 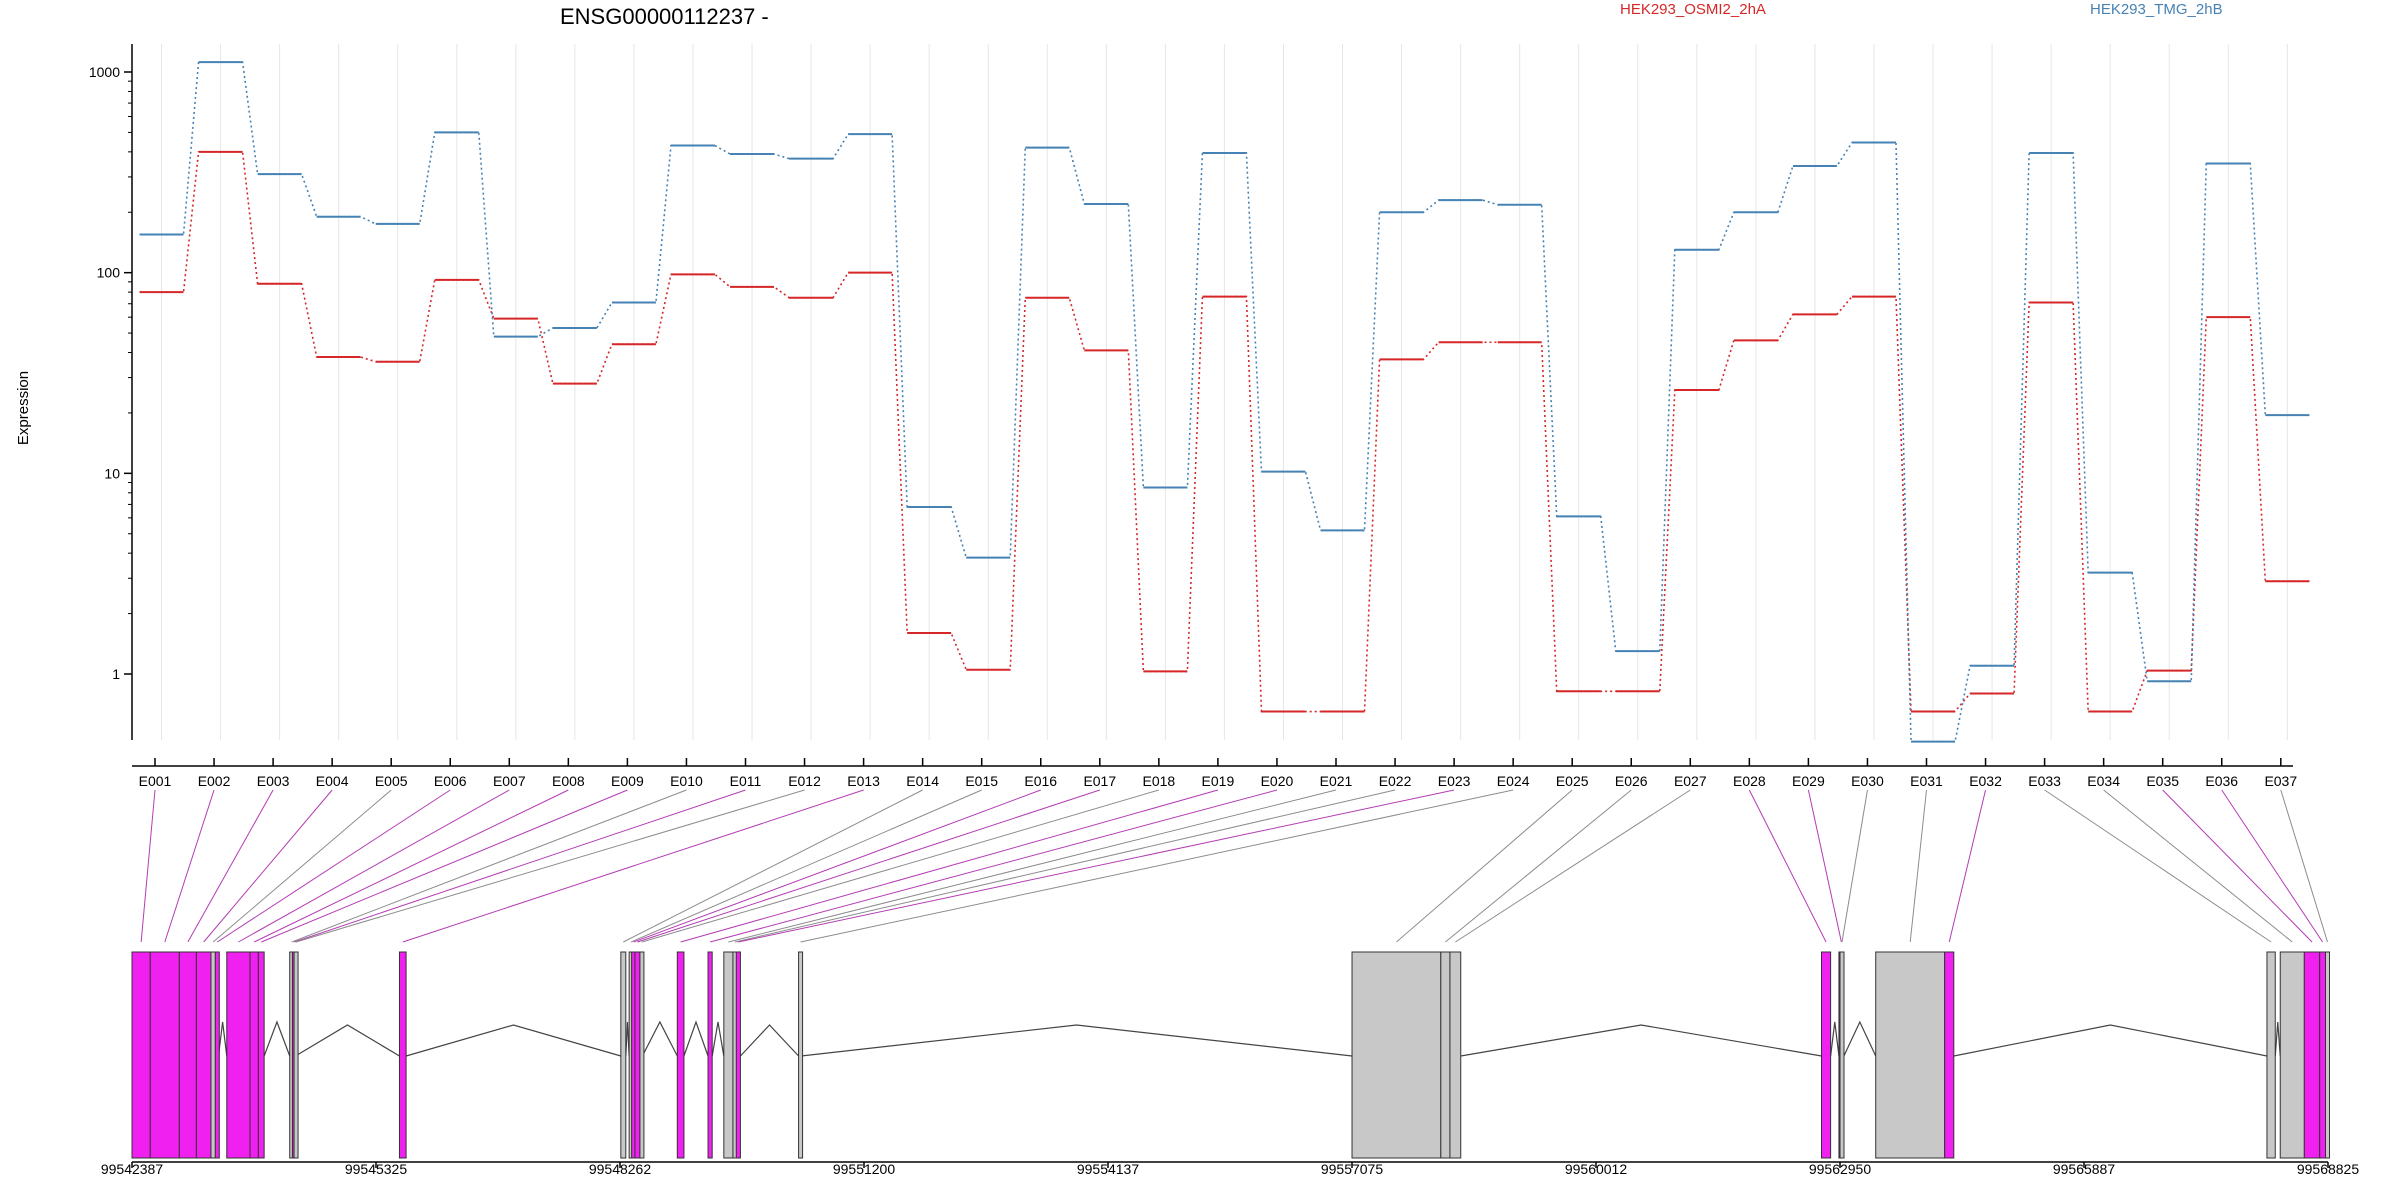 What do you see at coordinates (2328, 1169) in the screenshot?
I see `genomic-tick-label: 99568825` at bounding box center [2328, 1169].